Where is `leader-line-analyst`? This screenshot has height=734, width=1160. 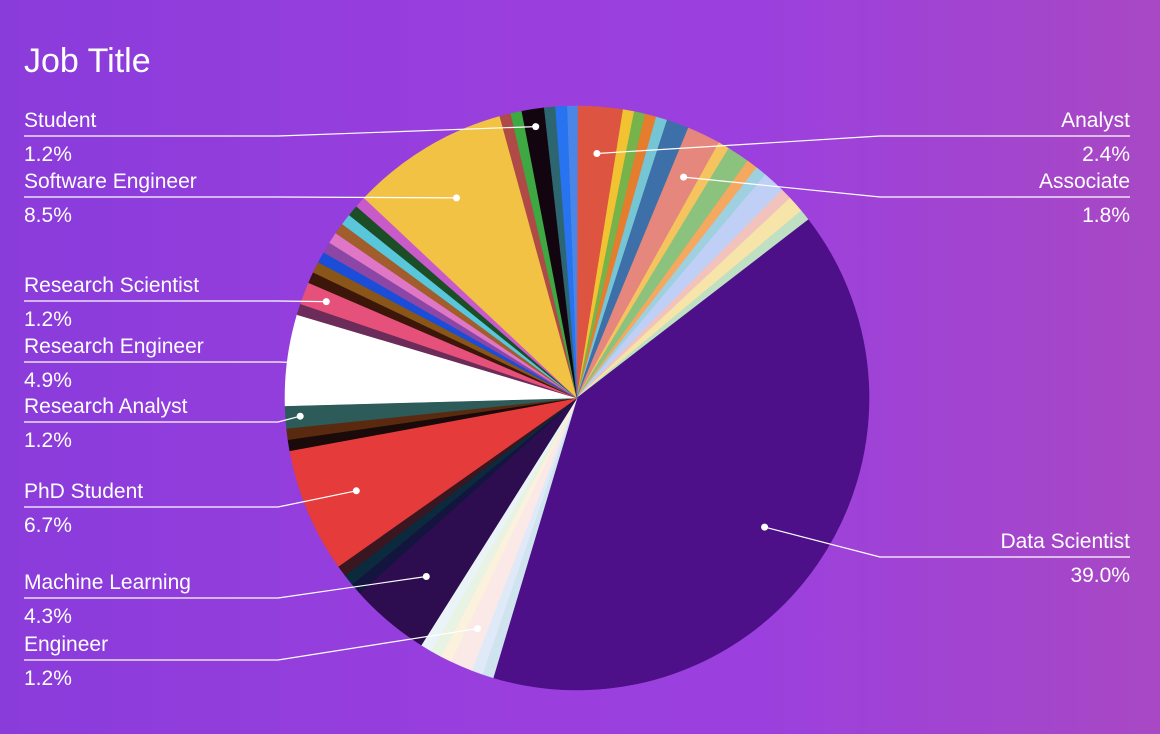
leader-line-analyst is located at coordinates (863, 145).